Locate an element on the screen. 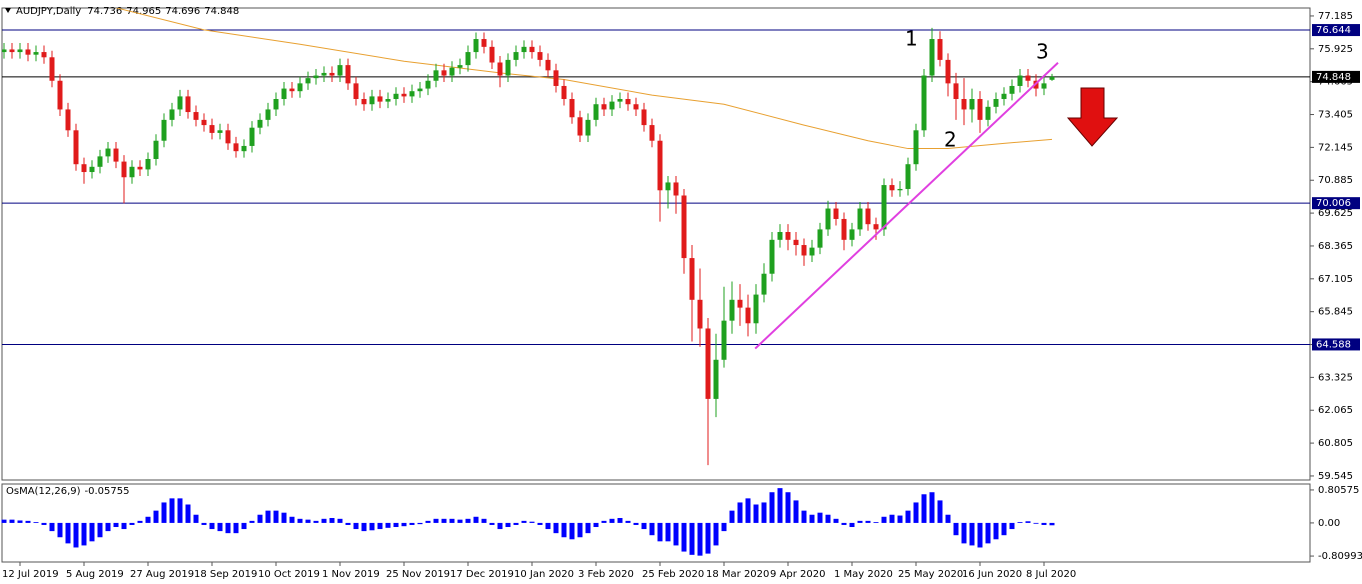  x-tick-label: 17 Dec 2019 is located at coordinates (482, 574).